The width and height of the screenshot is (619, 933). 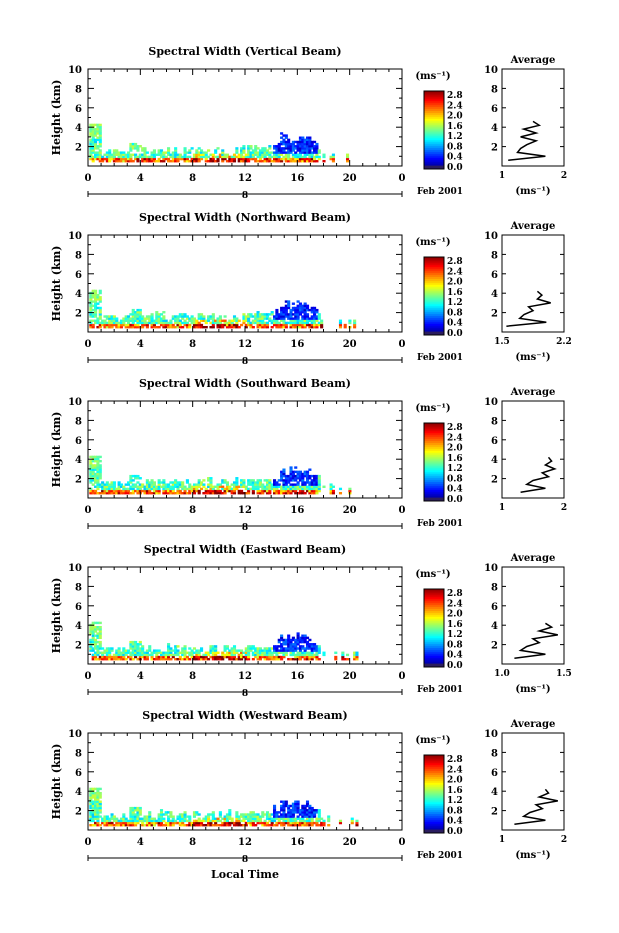 I want to click on colorbar-tick-label: 1.6, so click(x=455, y=625).